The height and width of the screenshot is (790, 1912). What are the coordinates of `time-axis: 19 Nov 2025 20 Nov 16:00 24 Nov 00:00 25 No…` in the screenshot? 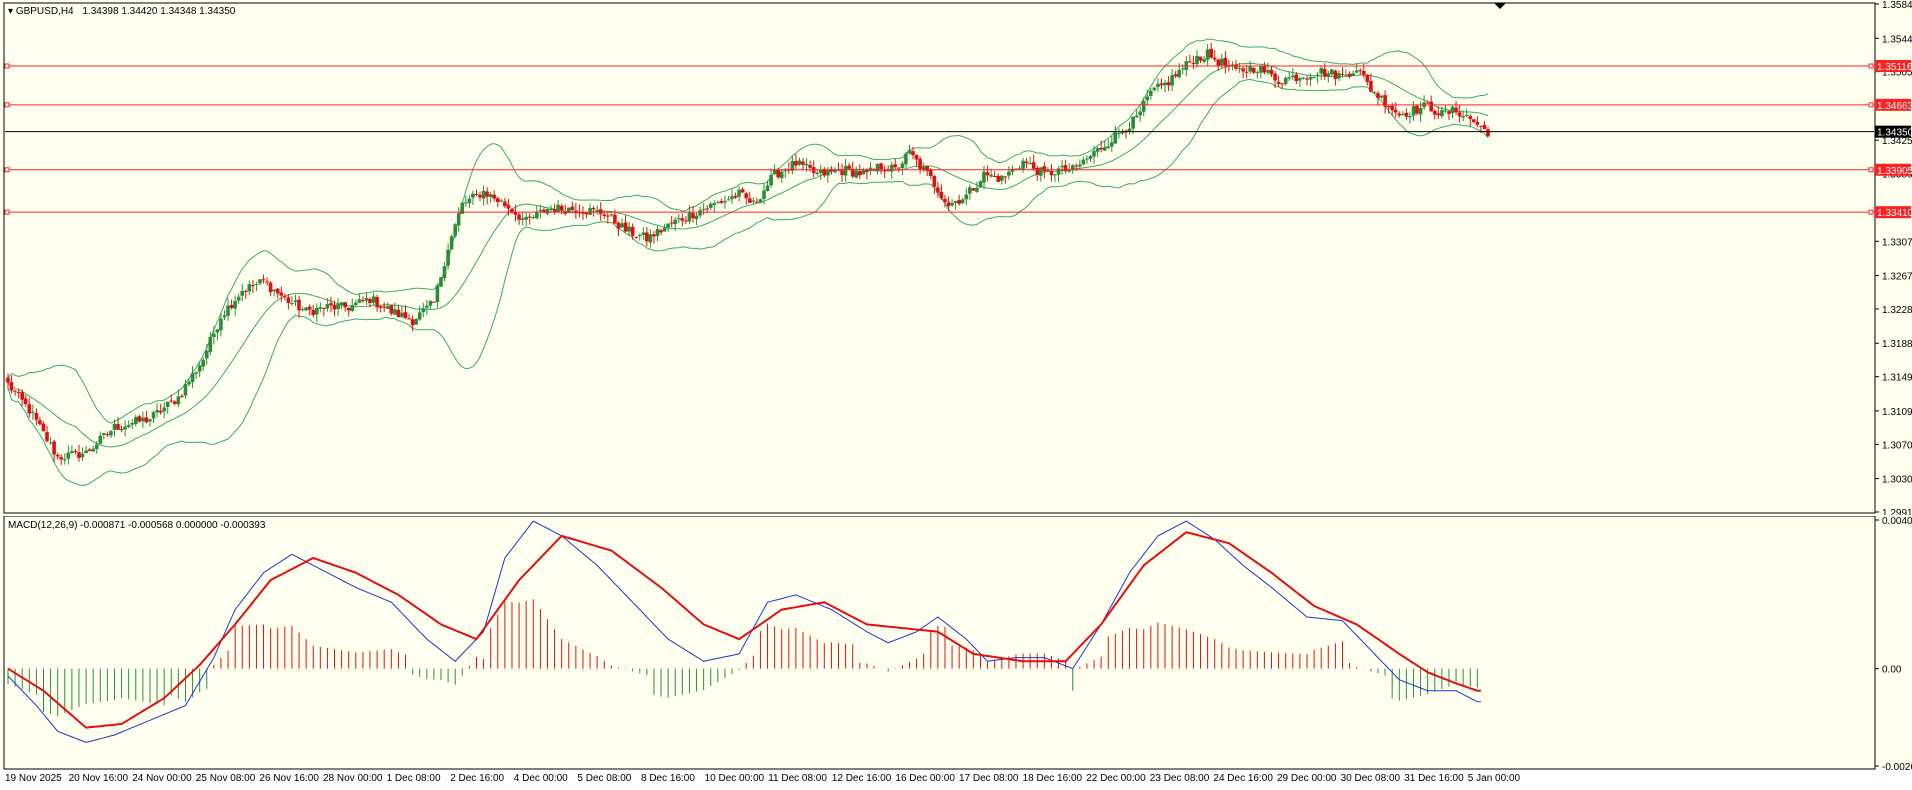 It's located at (956, 780).